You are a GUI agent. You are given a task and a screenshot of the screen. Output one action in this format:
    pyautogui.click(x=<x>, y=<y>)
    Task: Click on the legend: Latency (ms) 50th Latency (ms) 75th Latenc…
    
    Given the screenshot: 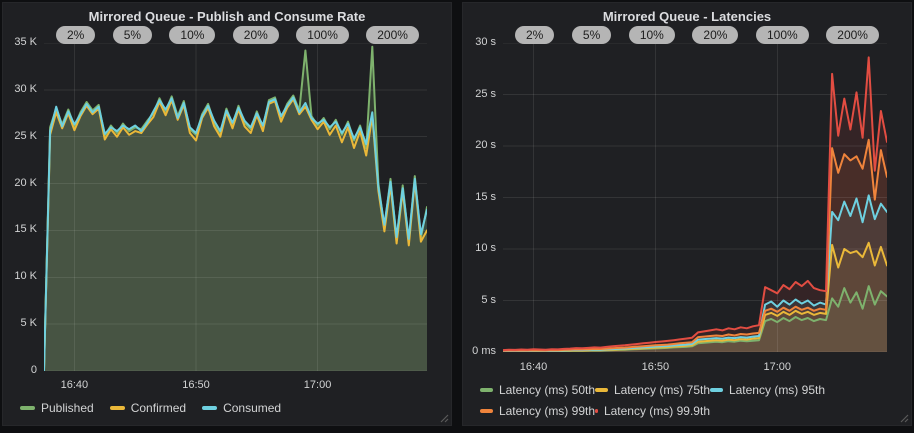 What is the action you would take?
    pyautogui.click(x=692, y=404)
    